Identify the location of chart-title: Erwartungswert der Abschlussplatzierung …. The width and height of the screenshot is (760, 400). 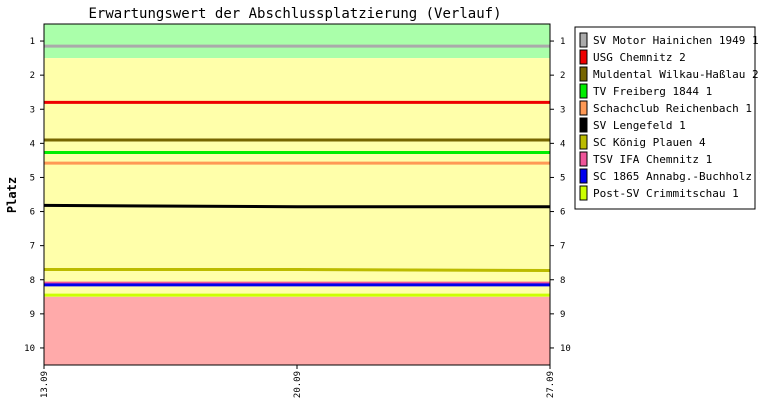
(294, 14).